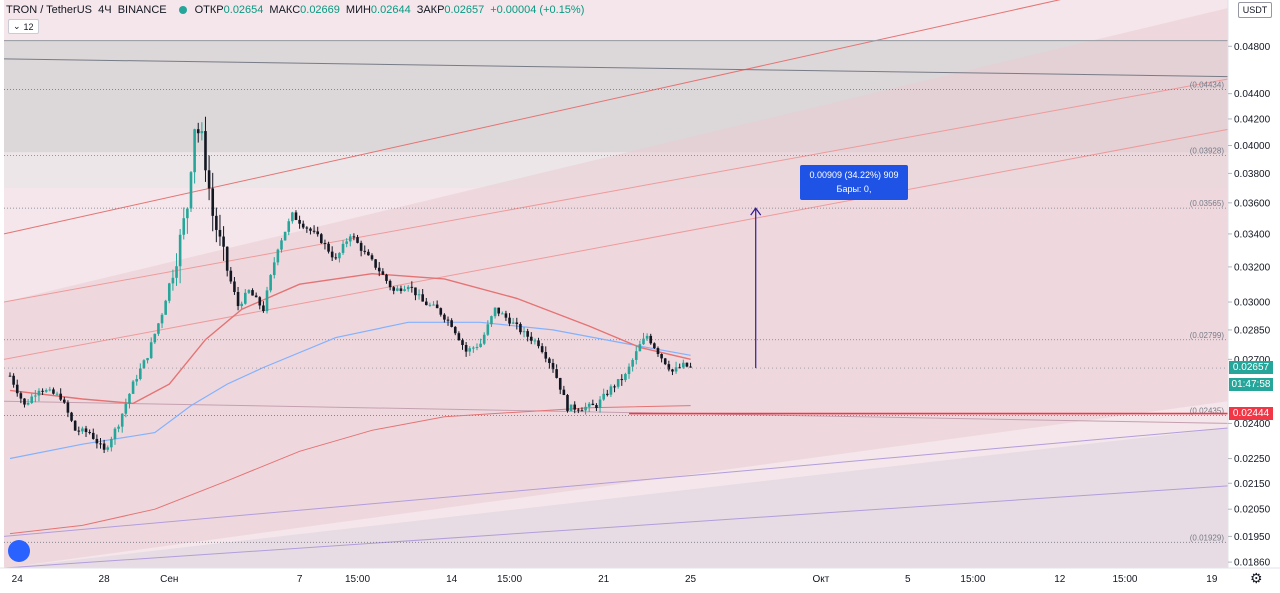  Describe the element at coordinates (854, 175) in the screenshot. I see `measure-line-1: 0.00909 (34.22%) 909` at that location.